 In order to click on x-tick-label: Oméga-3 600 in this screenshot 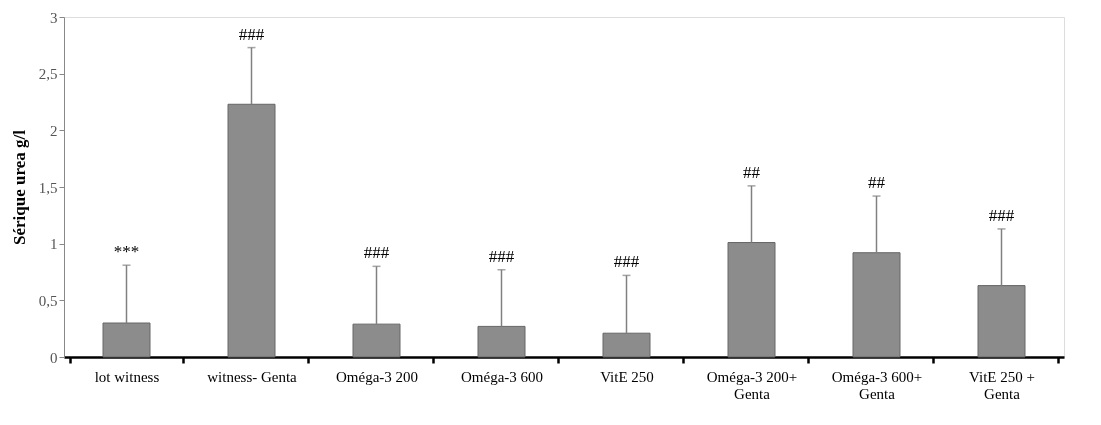, I will do `click(502, 376)`.